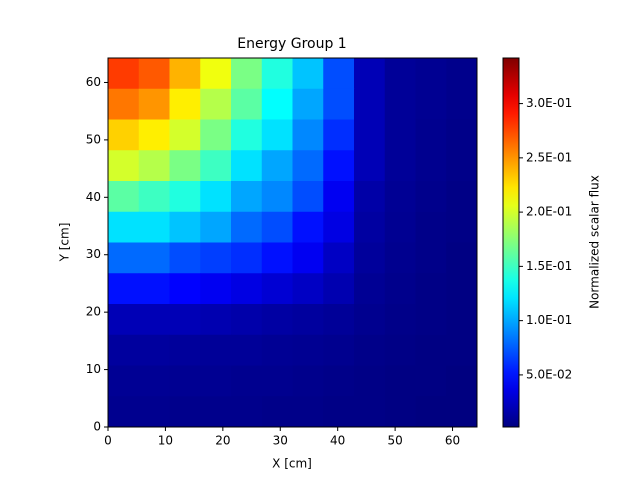  I want to click on colorbar-tick-label: 2.5E-01, so click(549, 157).